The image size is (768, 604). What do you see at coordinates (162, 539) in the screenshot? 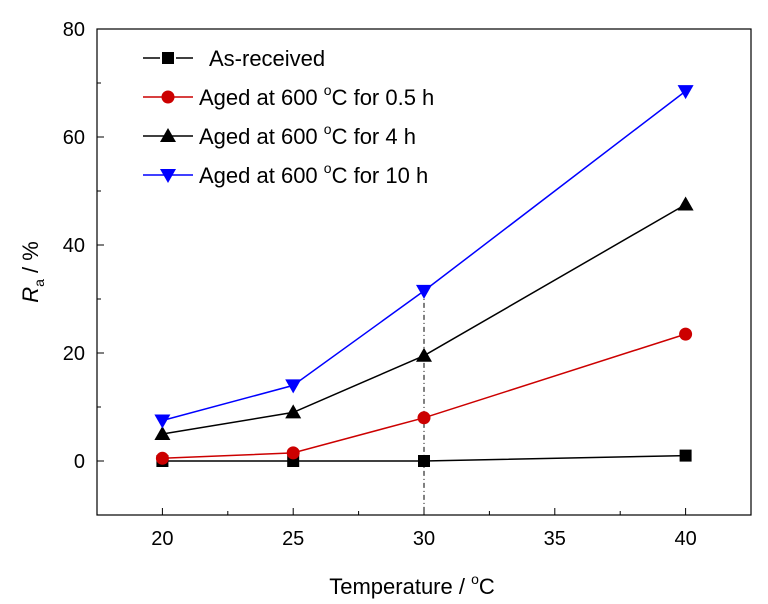
I see `x-tick-label-0: 20` at bounding box center [162, 539].